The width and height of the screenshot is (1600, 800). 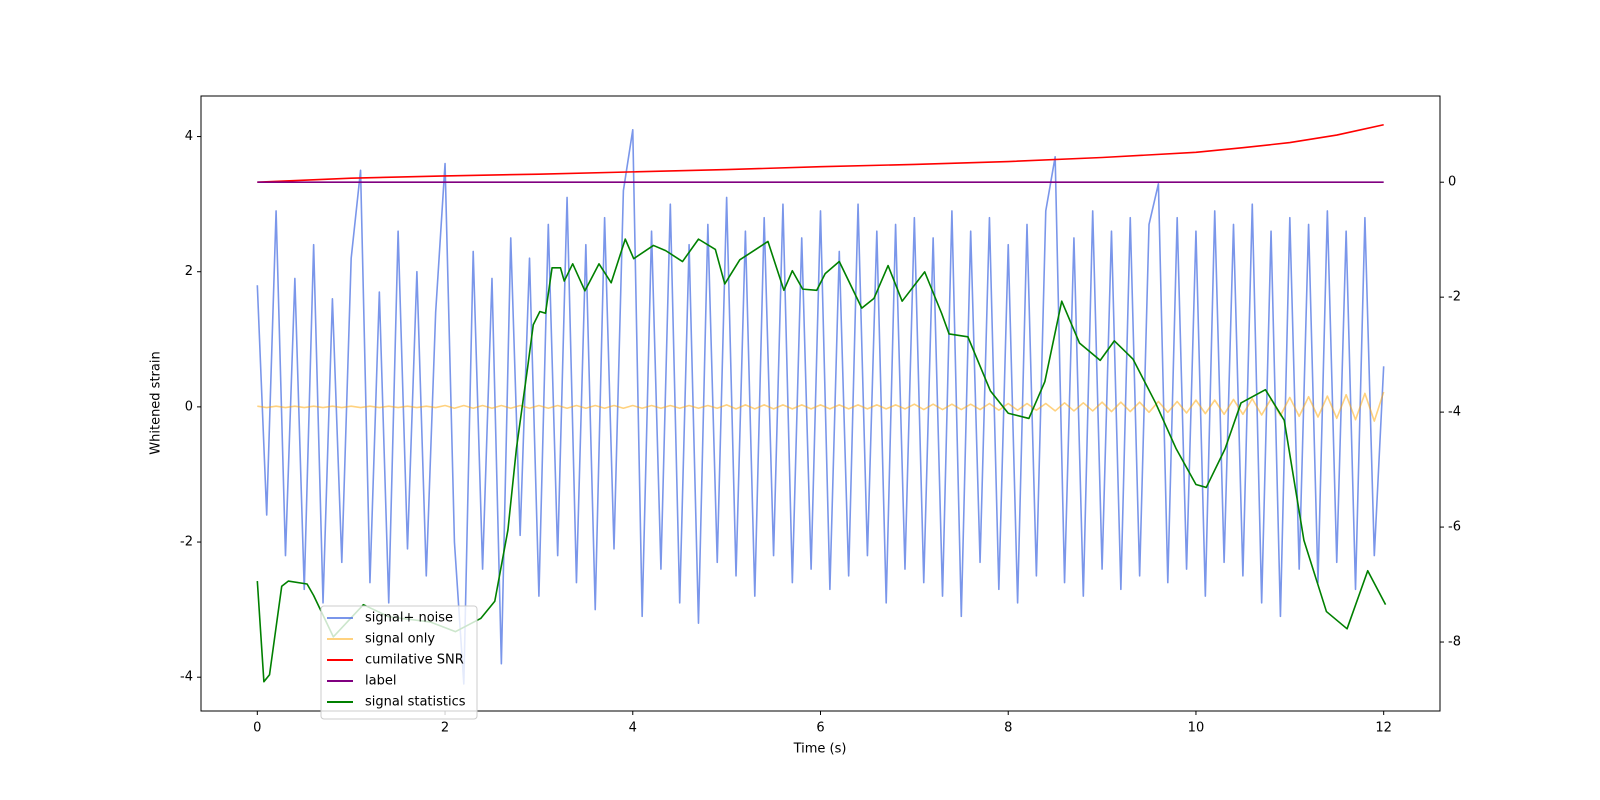 What do you see at coordinates (1008, 728) in the screenshot?
I see `x-tick-label: 8` at bounding box center [1008, 728].